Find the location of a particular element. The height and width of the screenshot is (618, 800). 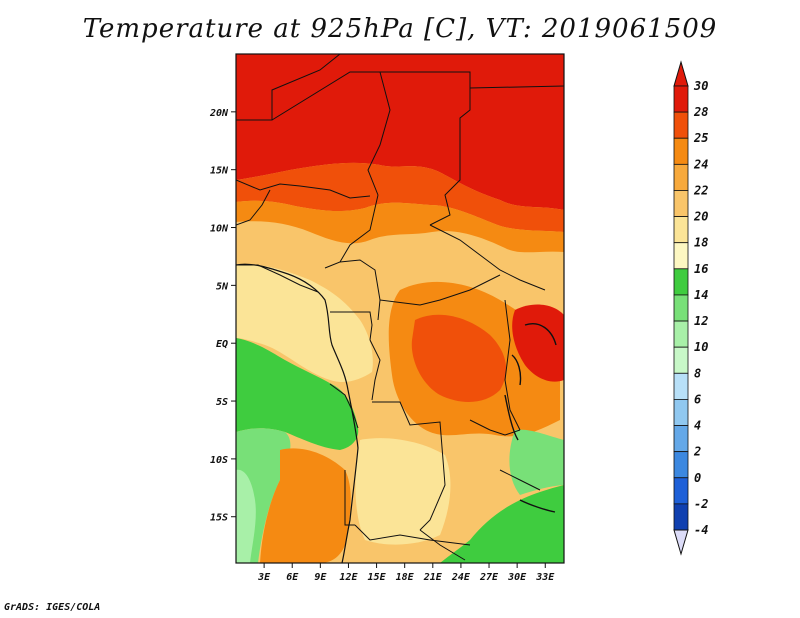

lat-tick-label: 5N is located at coordinates (222, 286).